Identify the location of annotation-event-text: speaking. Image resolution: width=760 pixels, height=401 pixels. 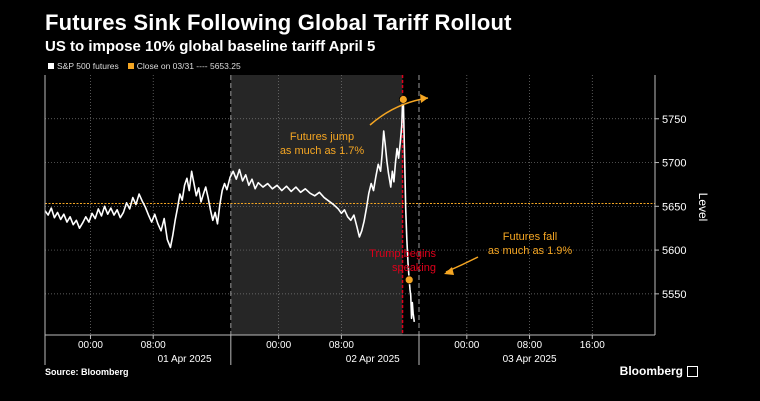
(414, 268).